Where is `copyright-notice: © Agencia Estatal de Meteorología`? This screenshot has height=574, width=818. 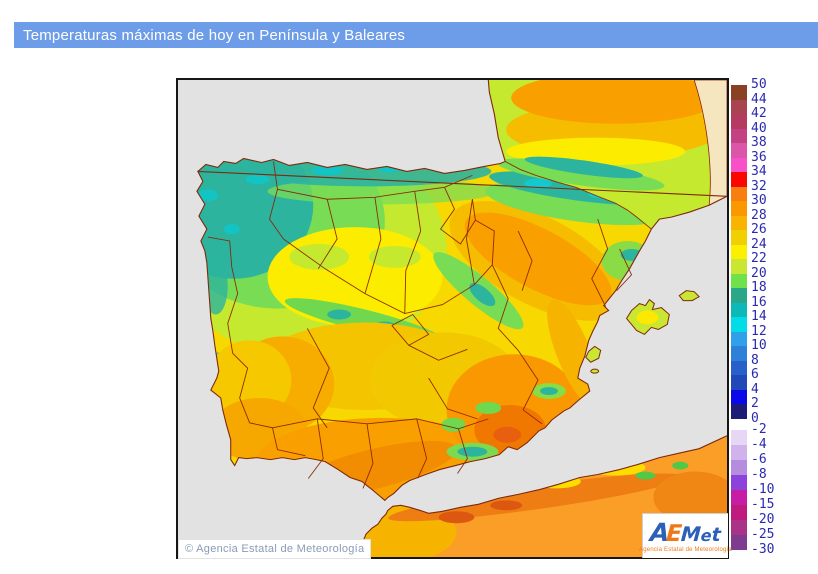
copyright-notice: © Agencia Estatal de Meteorología is located at coordinates (275, 549).